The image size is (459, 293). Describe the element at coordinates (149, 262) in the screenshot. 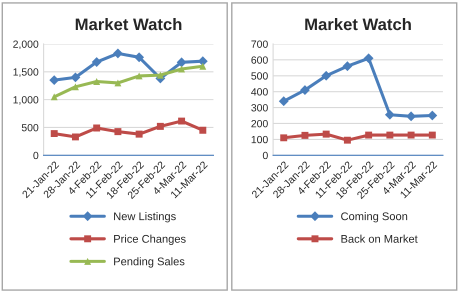

I see `legend-label: Pending Sales` at that location.